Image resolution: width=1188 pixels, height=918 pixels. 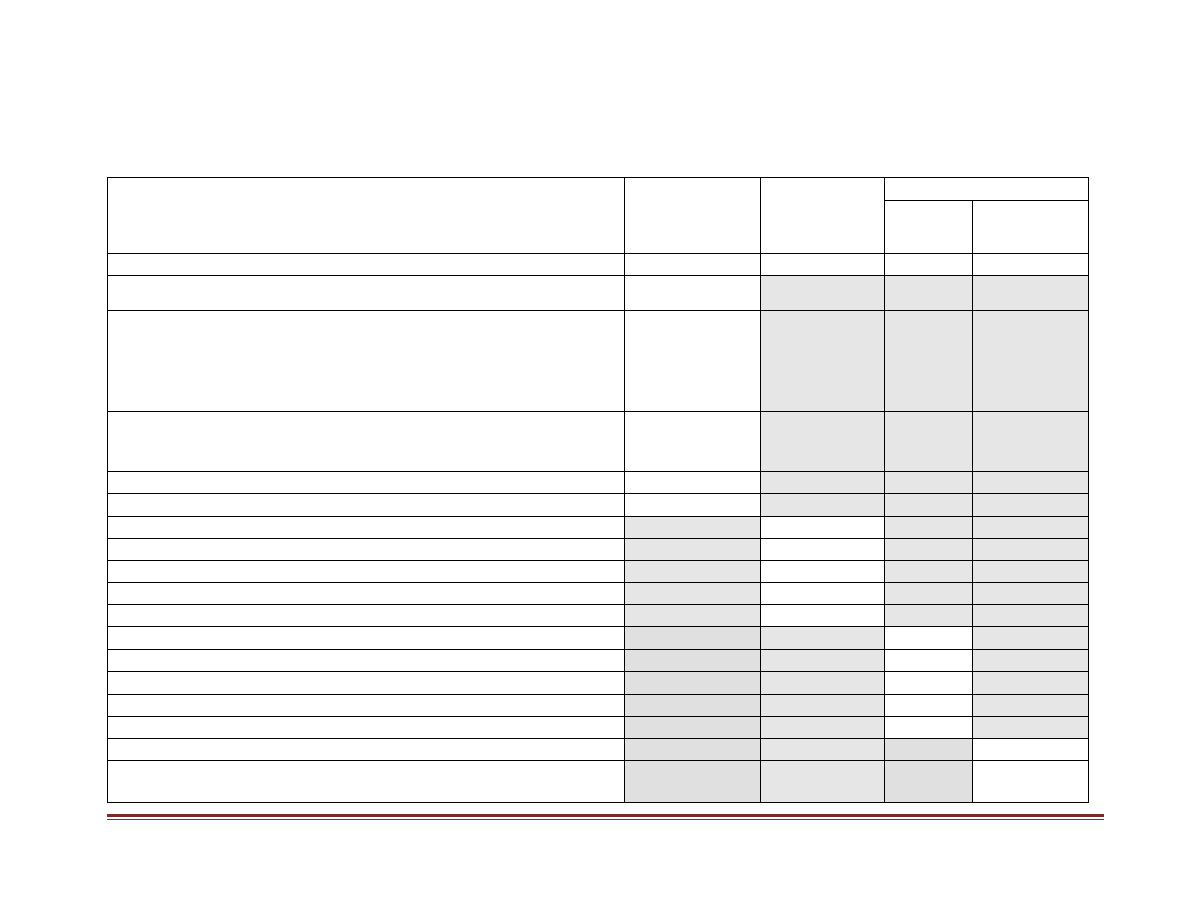 I want to click on footer-rule-thick, so click(x=605, y=815).